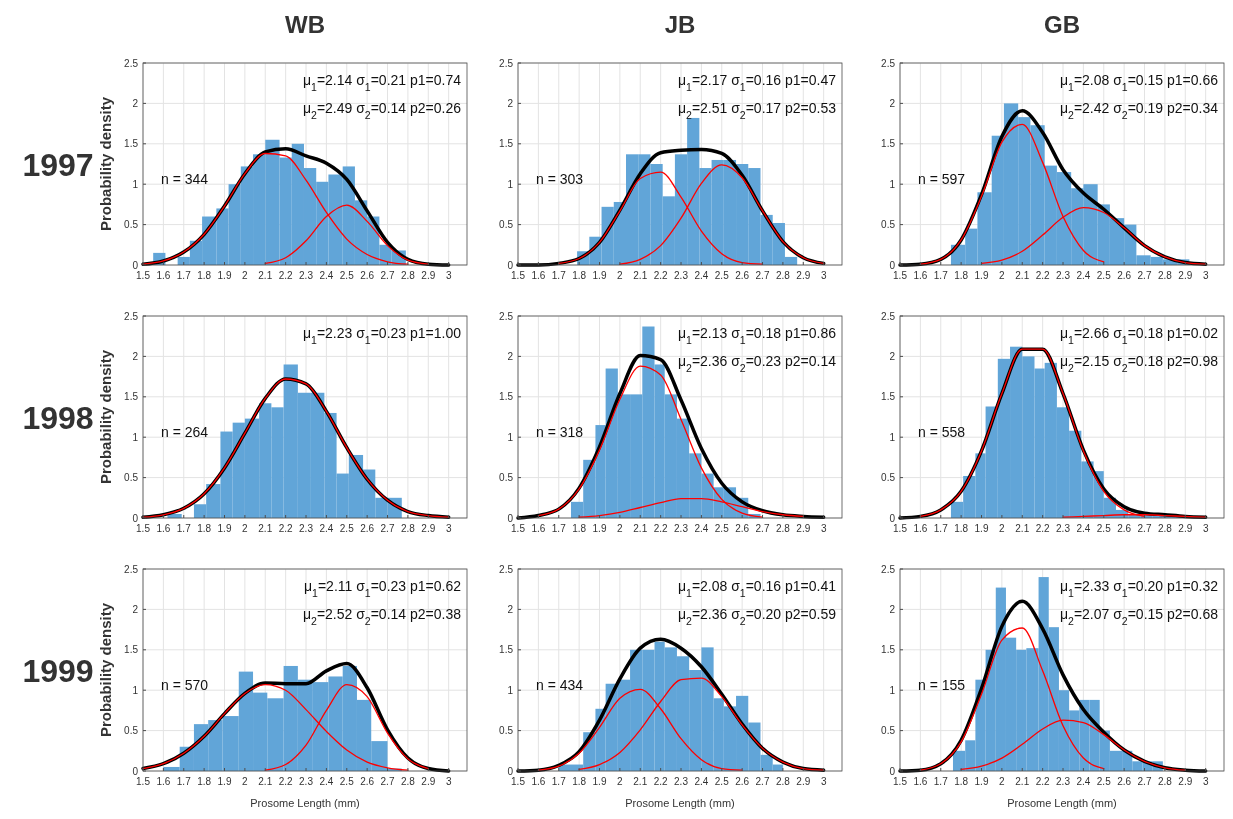 The image size is (1233, 819). I want to click on text: 1999, so click(58, 671).